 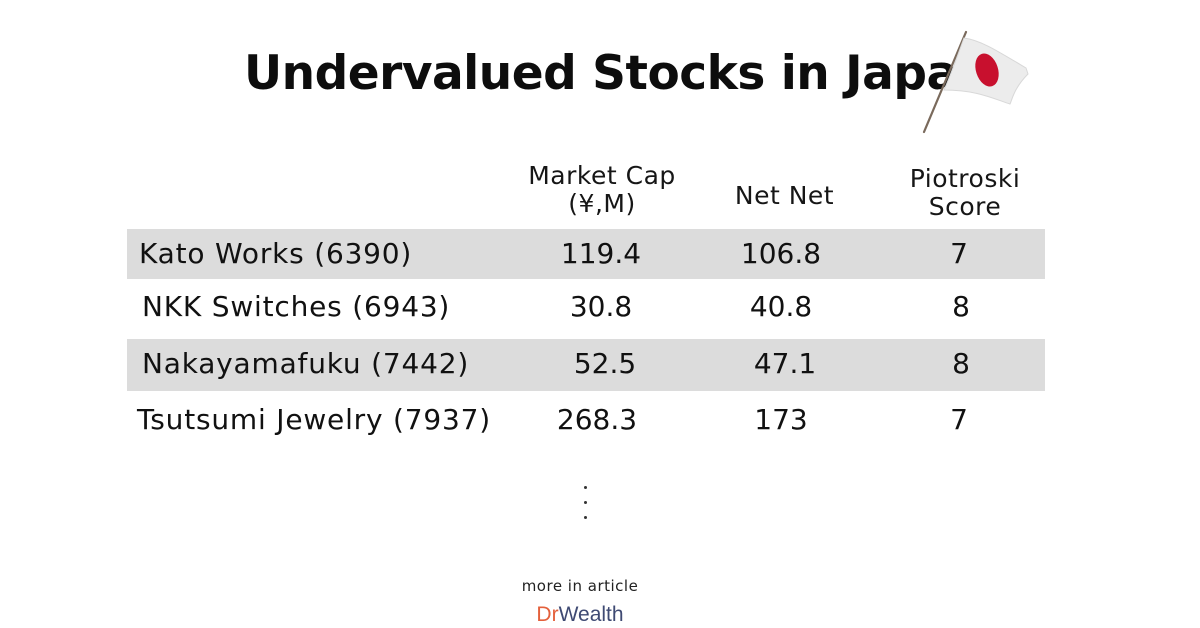 I want to click on table-row: NKK Switches (6943) 30.8 40.8 8, so click(x=586, y=307).